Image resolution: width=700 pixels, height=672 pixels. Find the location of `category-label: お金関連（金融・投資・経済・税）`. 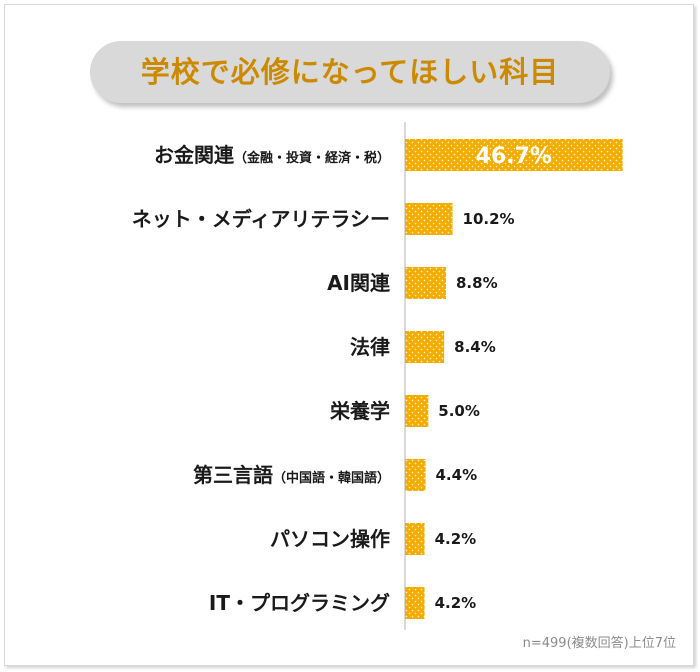

category-label: お金関連（金融・投資・経済・税） is located at coordinates (272, 155).